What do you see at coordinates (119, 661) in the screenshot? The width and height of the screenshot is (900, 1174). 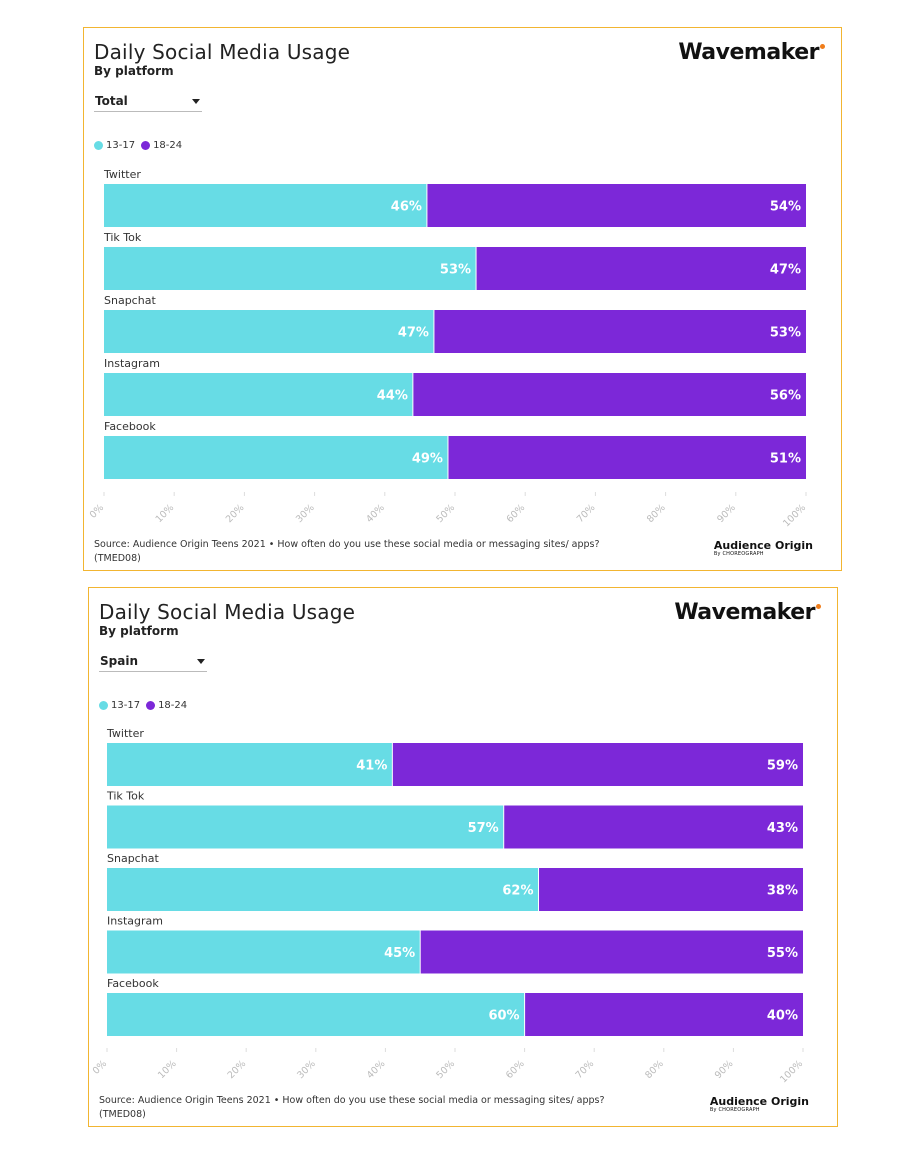 I see `dropdown-value: Spain` at bounding box center [119, 661].